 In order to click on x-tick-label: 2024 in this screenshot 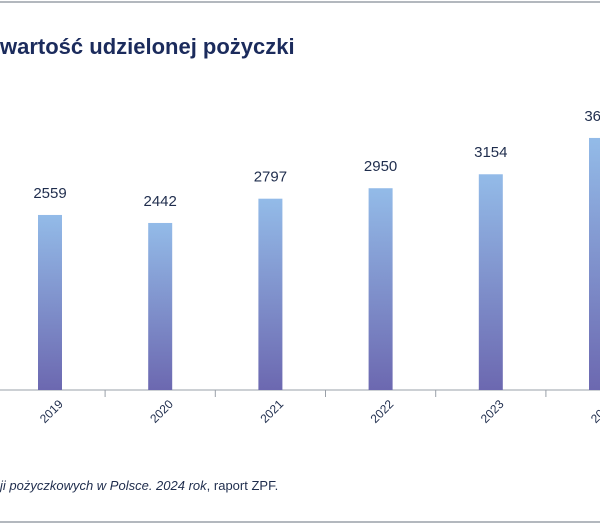, I will do `click(594, 411)`.